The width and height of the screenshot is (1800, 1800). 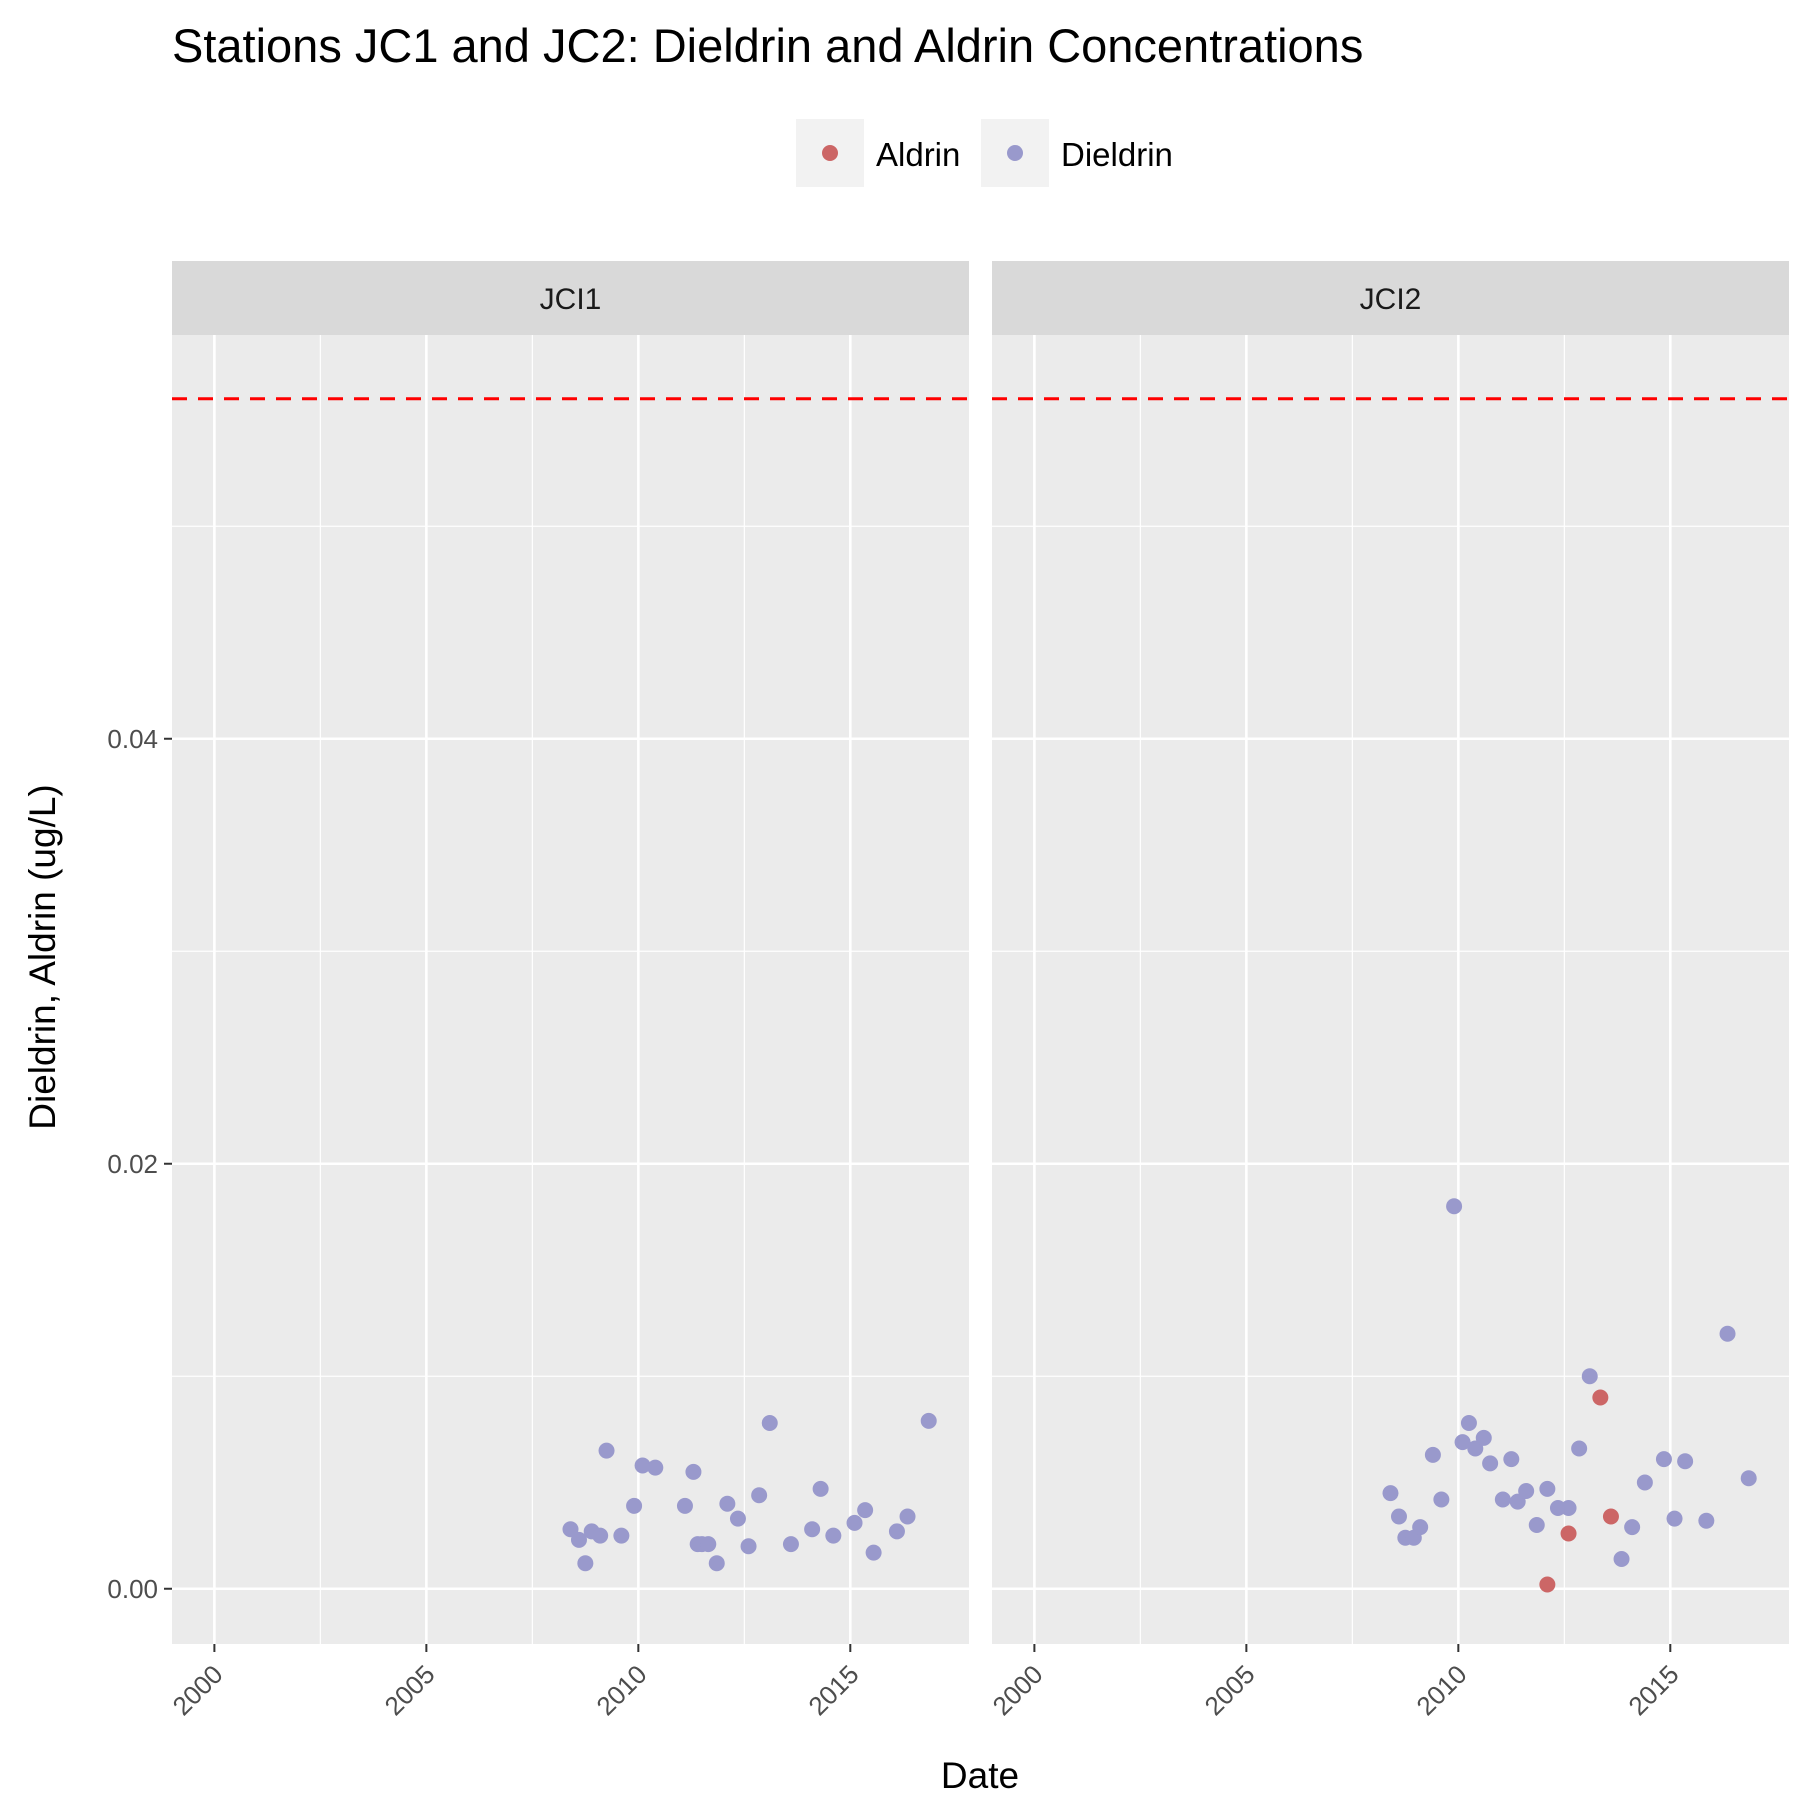 What do you see at coordinates (1117, 154) in the screenshot?
I see `legend-label-dieldrin: Dieldrin` at bounding box center [1117, 154].